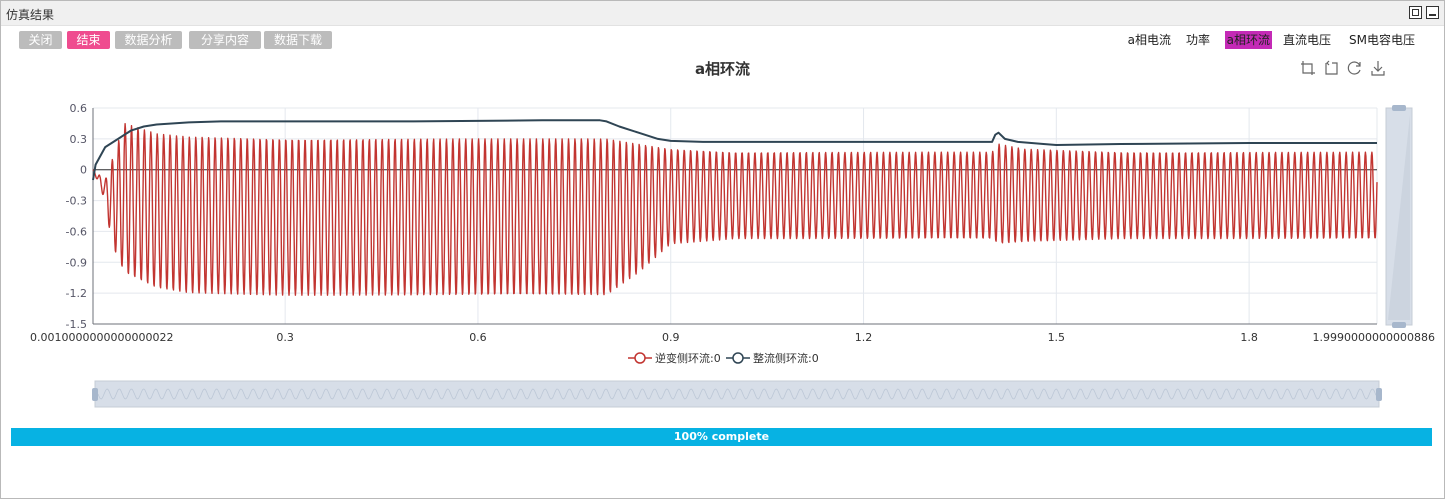  I want to click on y-tick-label: 0.3, so click(79, 139).